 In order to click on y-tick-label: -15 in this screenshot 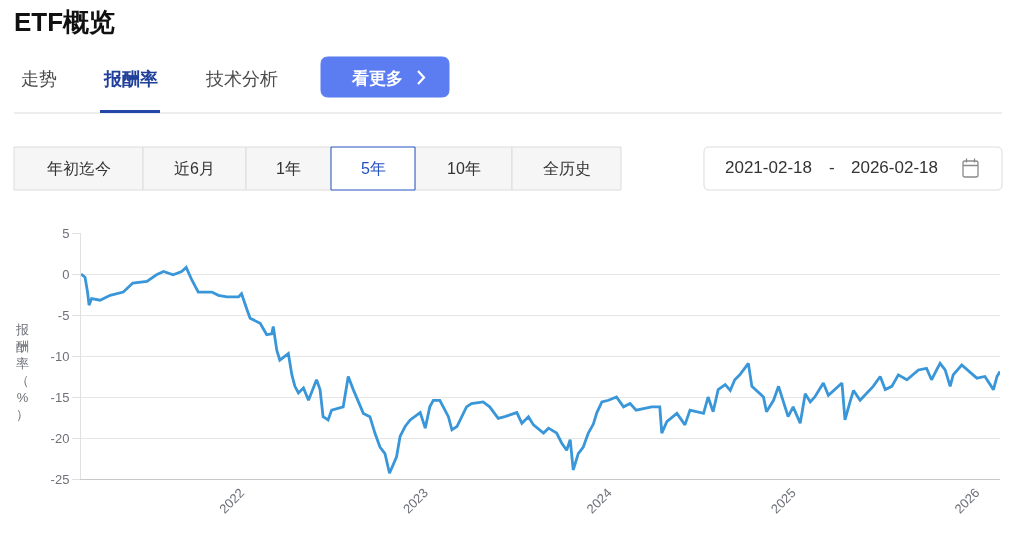, I will do `click(60, 397)`.